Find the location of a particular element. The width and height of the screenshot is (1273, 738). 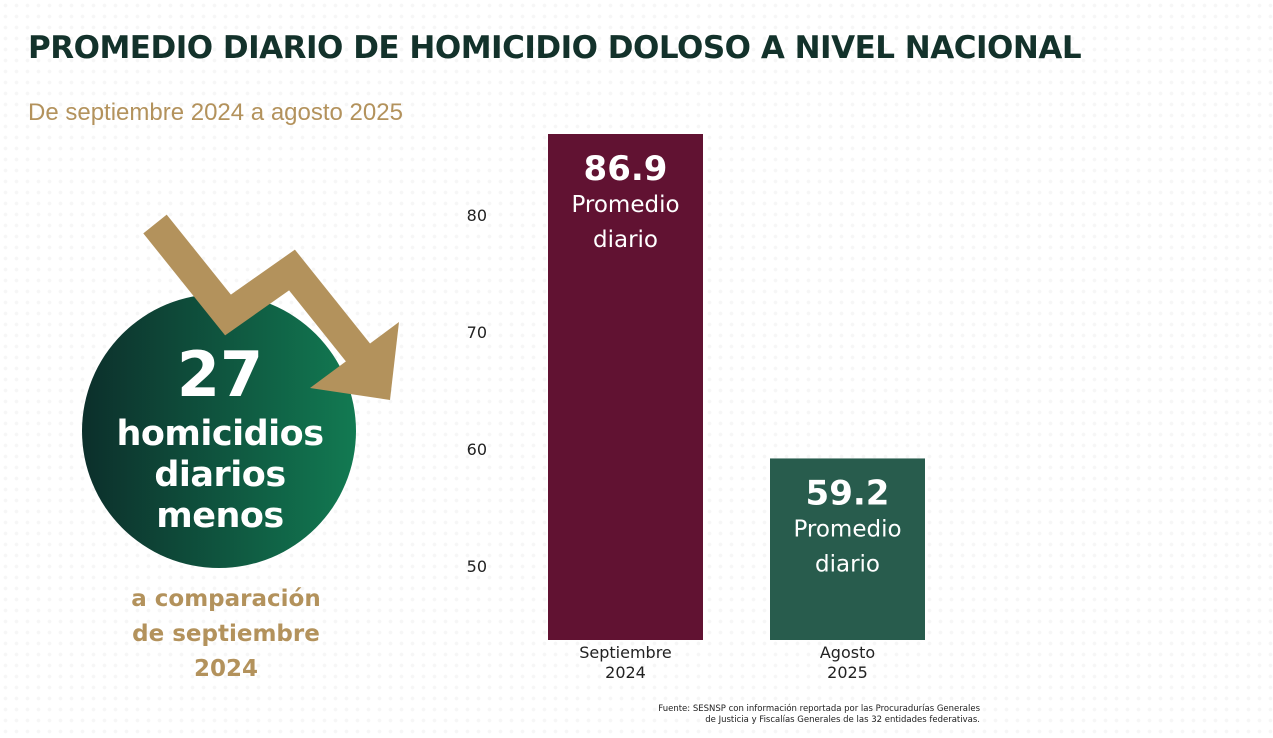

bar-sublabel-0-1: diario is located at coordinates (625, 240).